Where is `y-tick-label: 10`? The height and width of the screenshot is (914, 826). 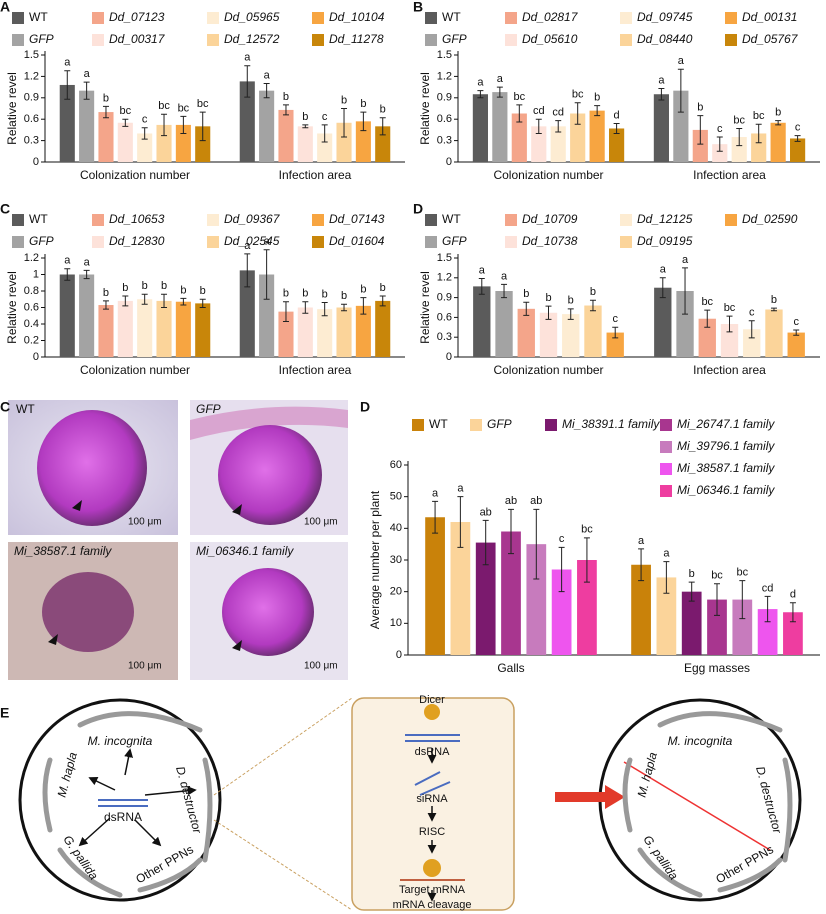 y-tick-label: 10 is located at coordinates (396, 623).